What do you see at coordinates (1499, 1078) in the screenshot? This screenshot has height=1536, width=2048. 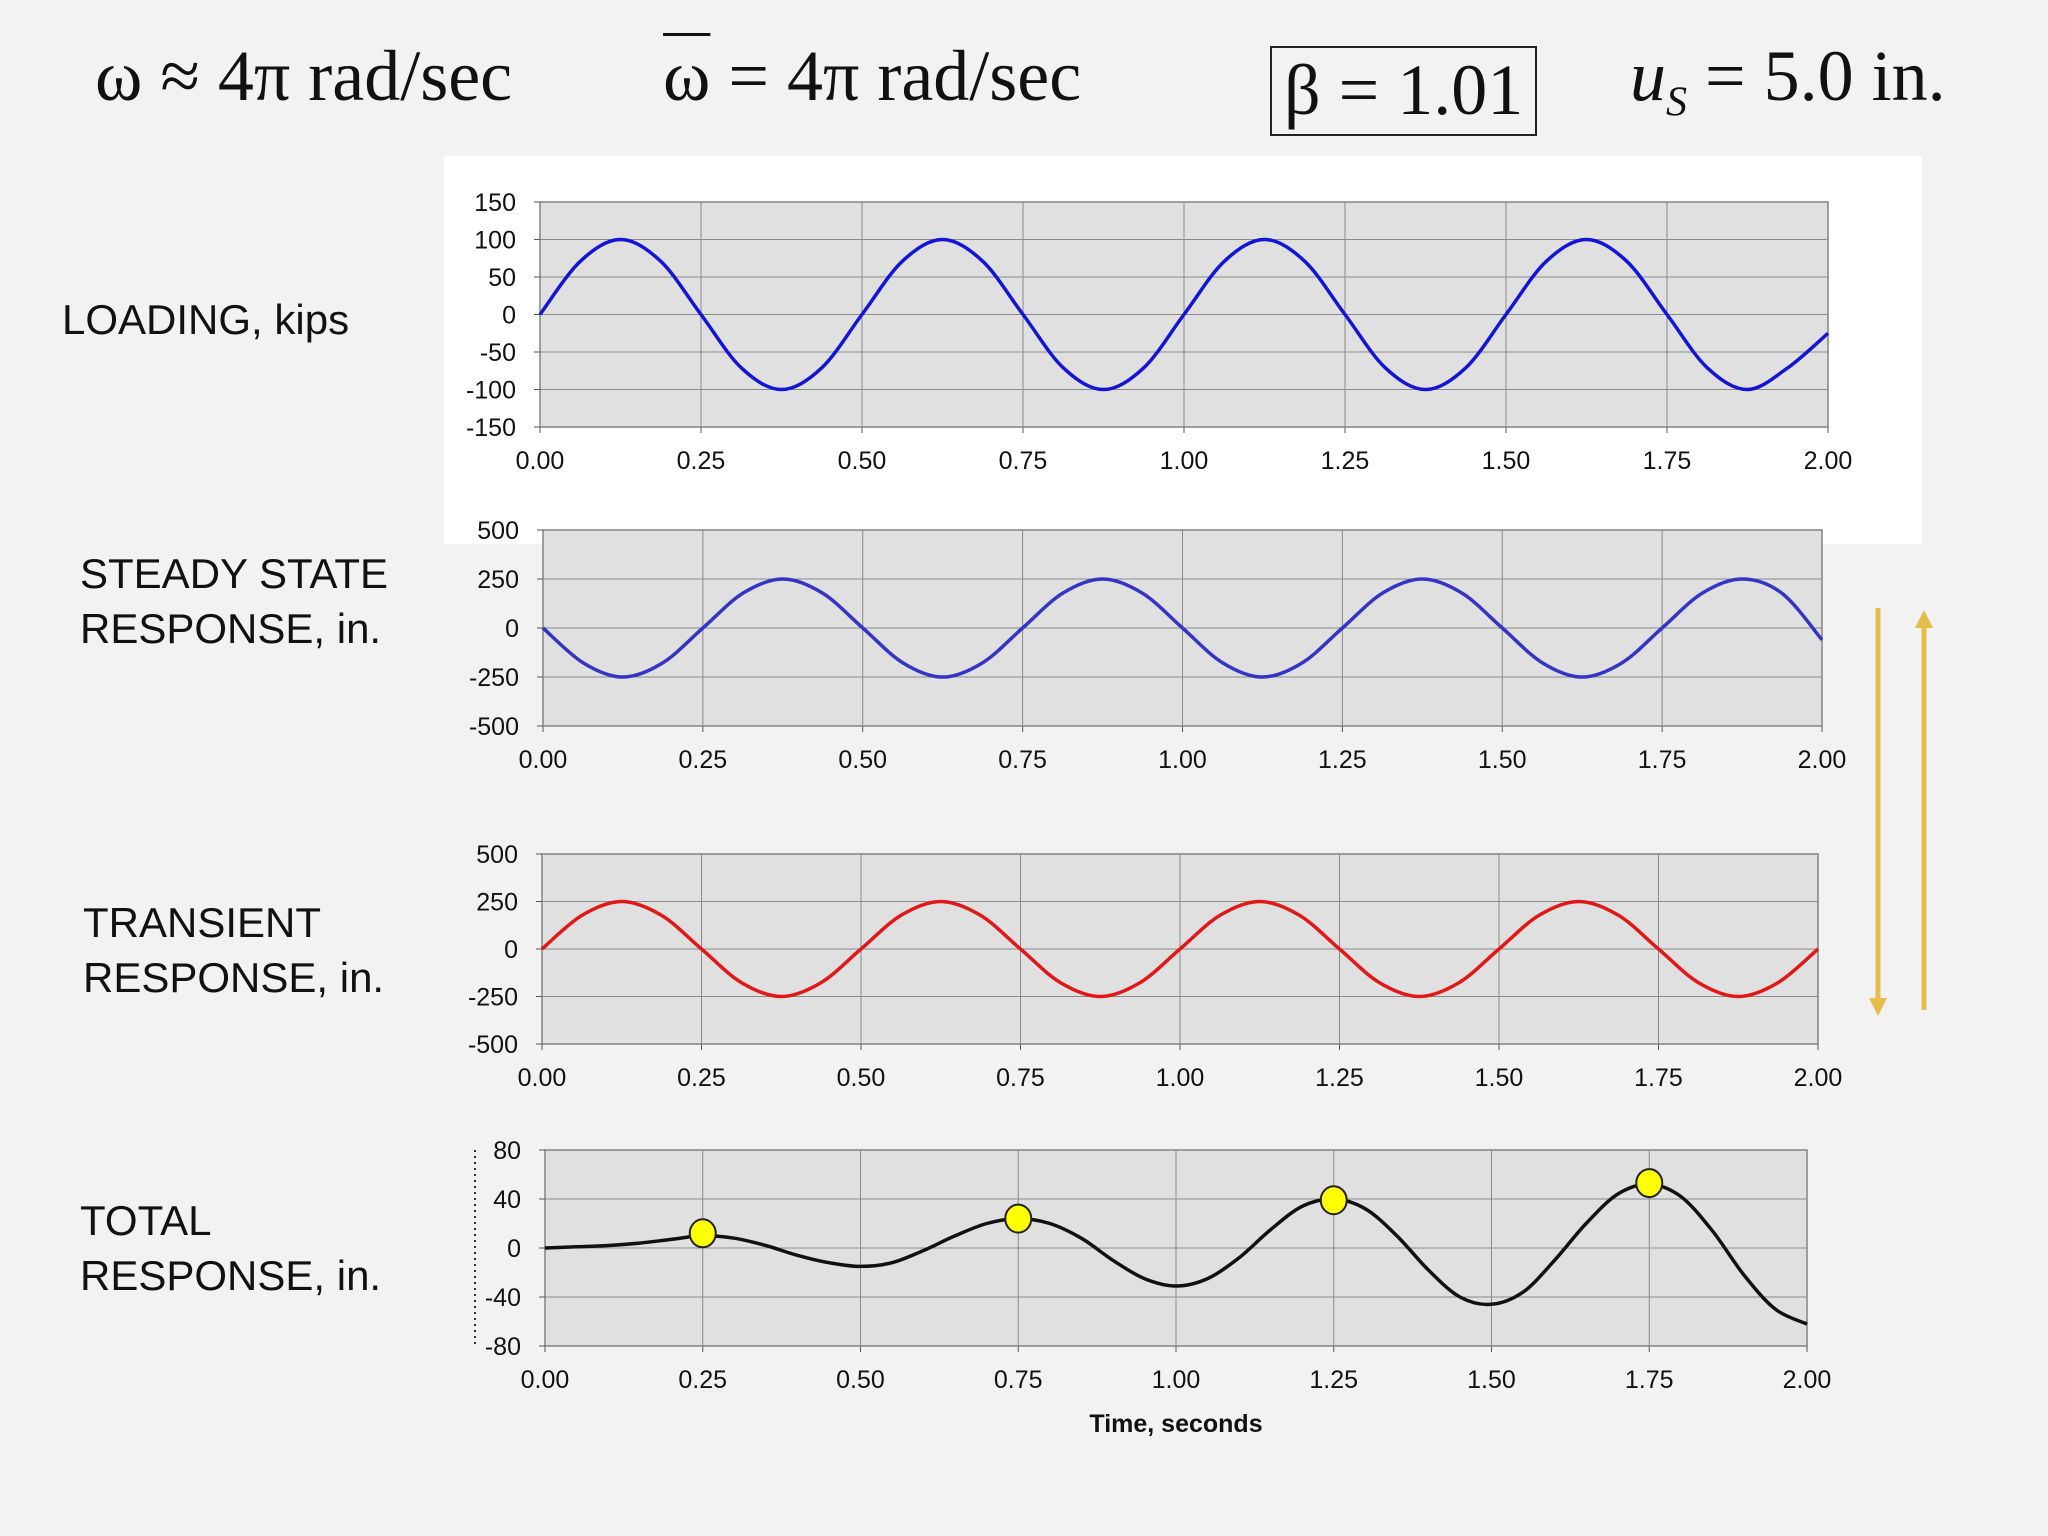 I see `transient-x-tick-label: 1.50` at bounding box center [1499, 1078].